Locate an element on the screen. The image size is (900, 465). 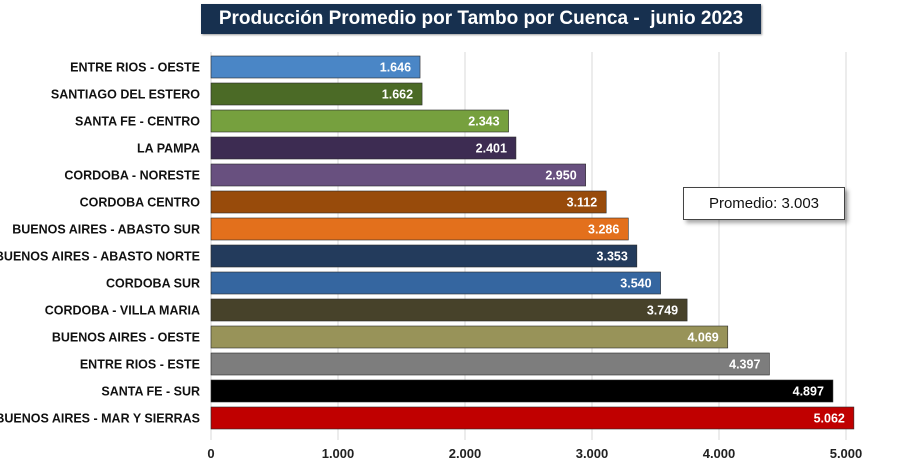
average-annotation: Promedio: 3.003 is located at coordinates (764, 203).